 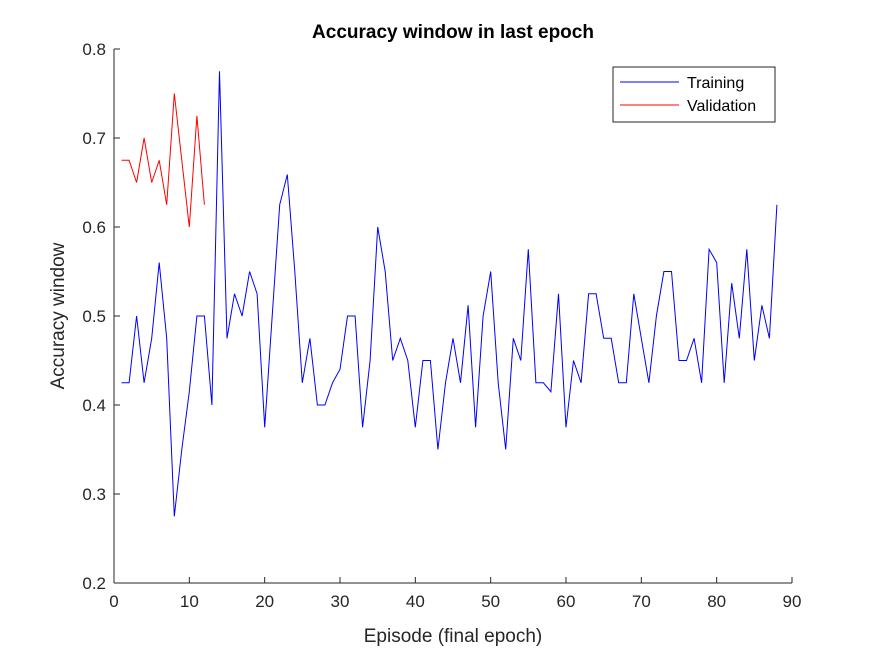 I want to click on x-tick-label: 90, so click(x=792, y=601).